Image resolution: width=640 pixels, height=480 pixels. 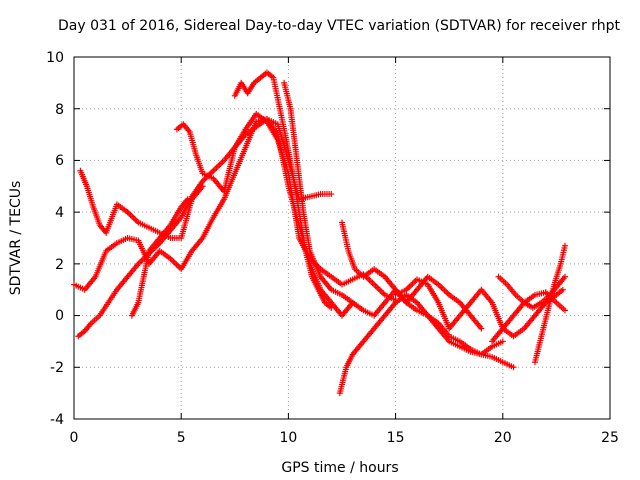 What do you see at coordinates (339, 468) in the screenshot?
I see `x-axis-label: GPS time / hours` at bounding box center [339, 468].